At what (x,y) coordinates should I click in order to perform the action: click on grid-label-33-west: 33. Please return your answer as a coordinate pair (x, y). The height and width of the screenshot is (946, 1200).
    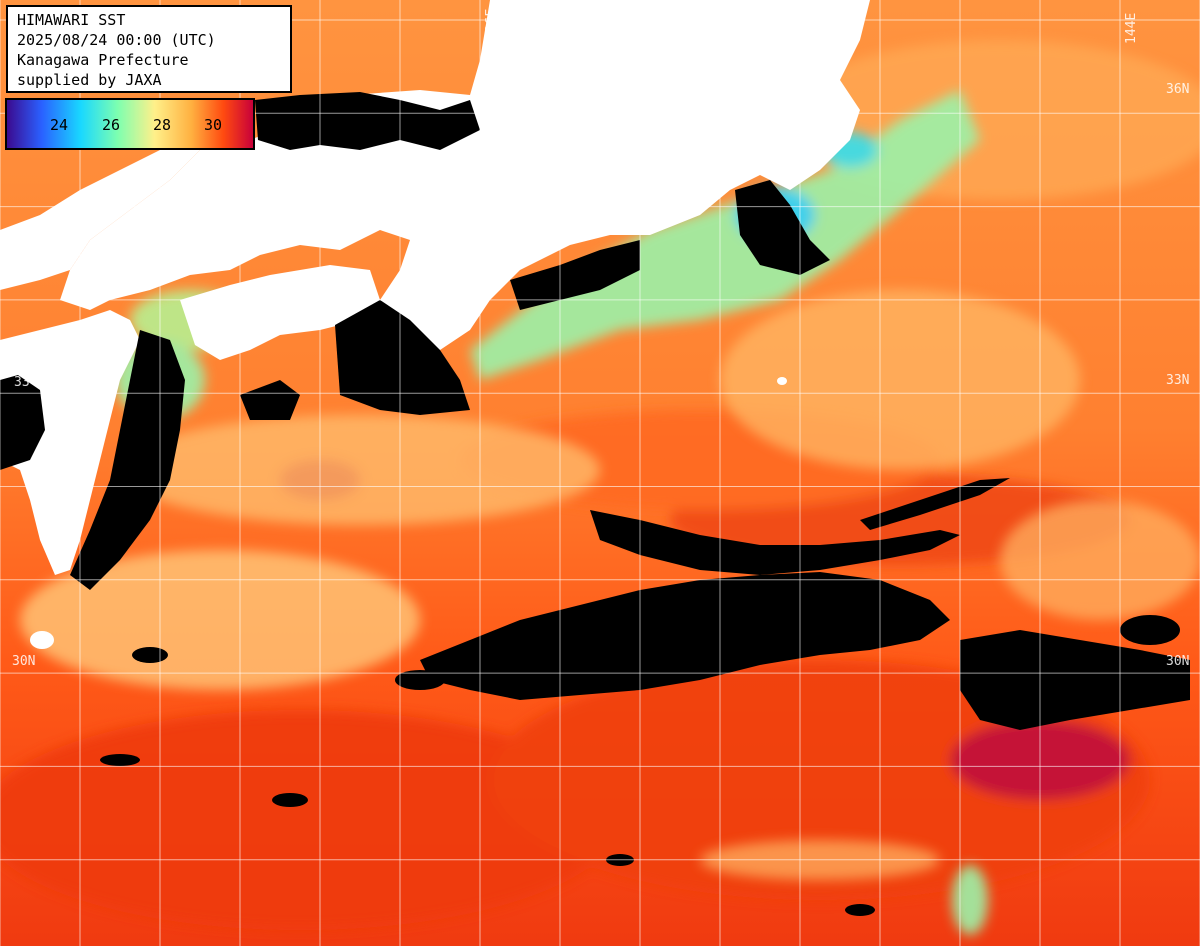
    Looking at the image, I should click on (22, 382).